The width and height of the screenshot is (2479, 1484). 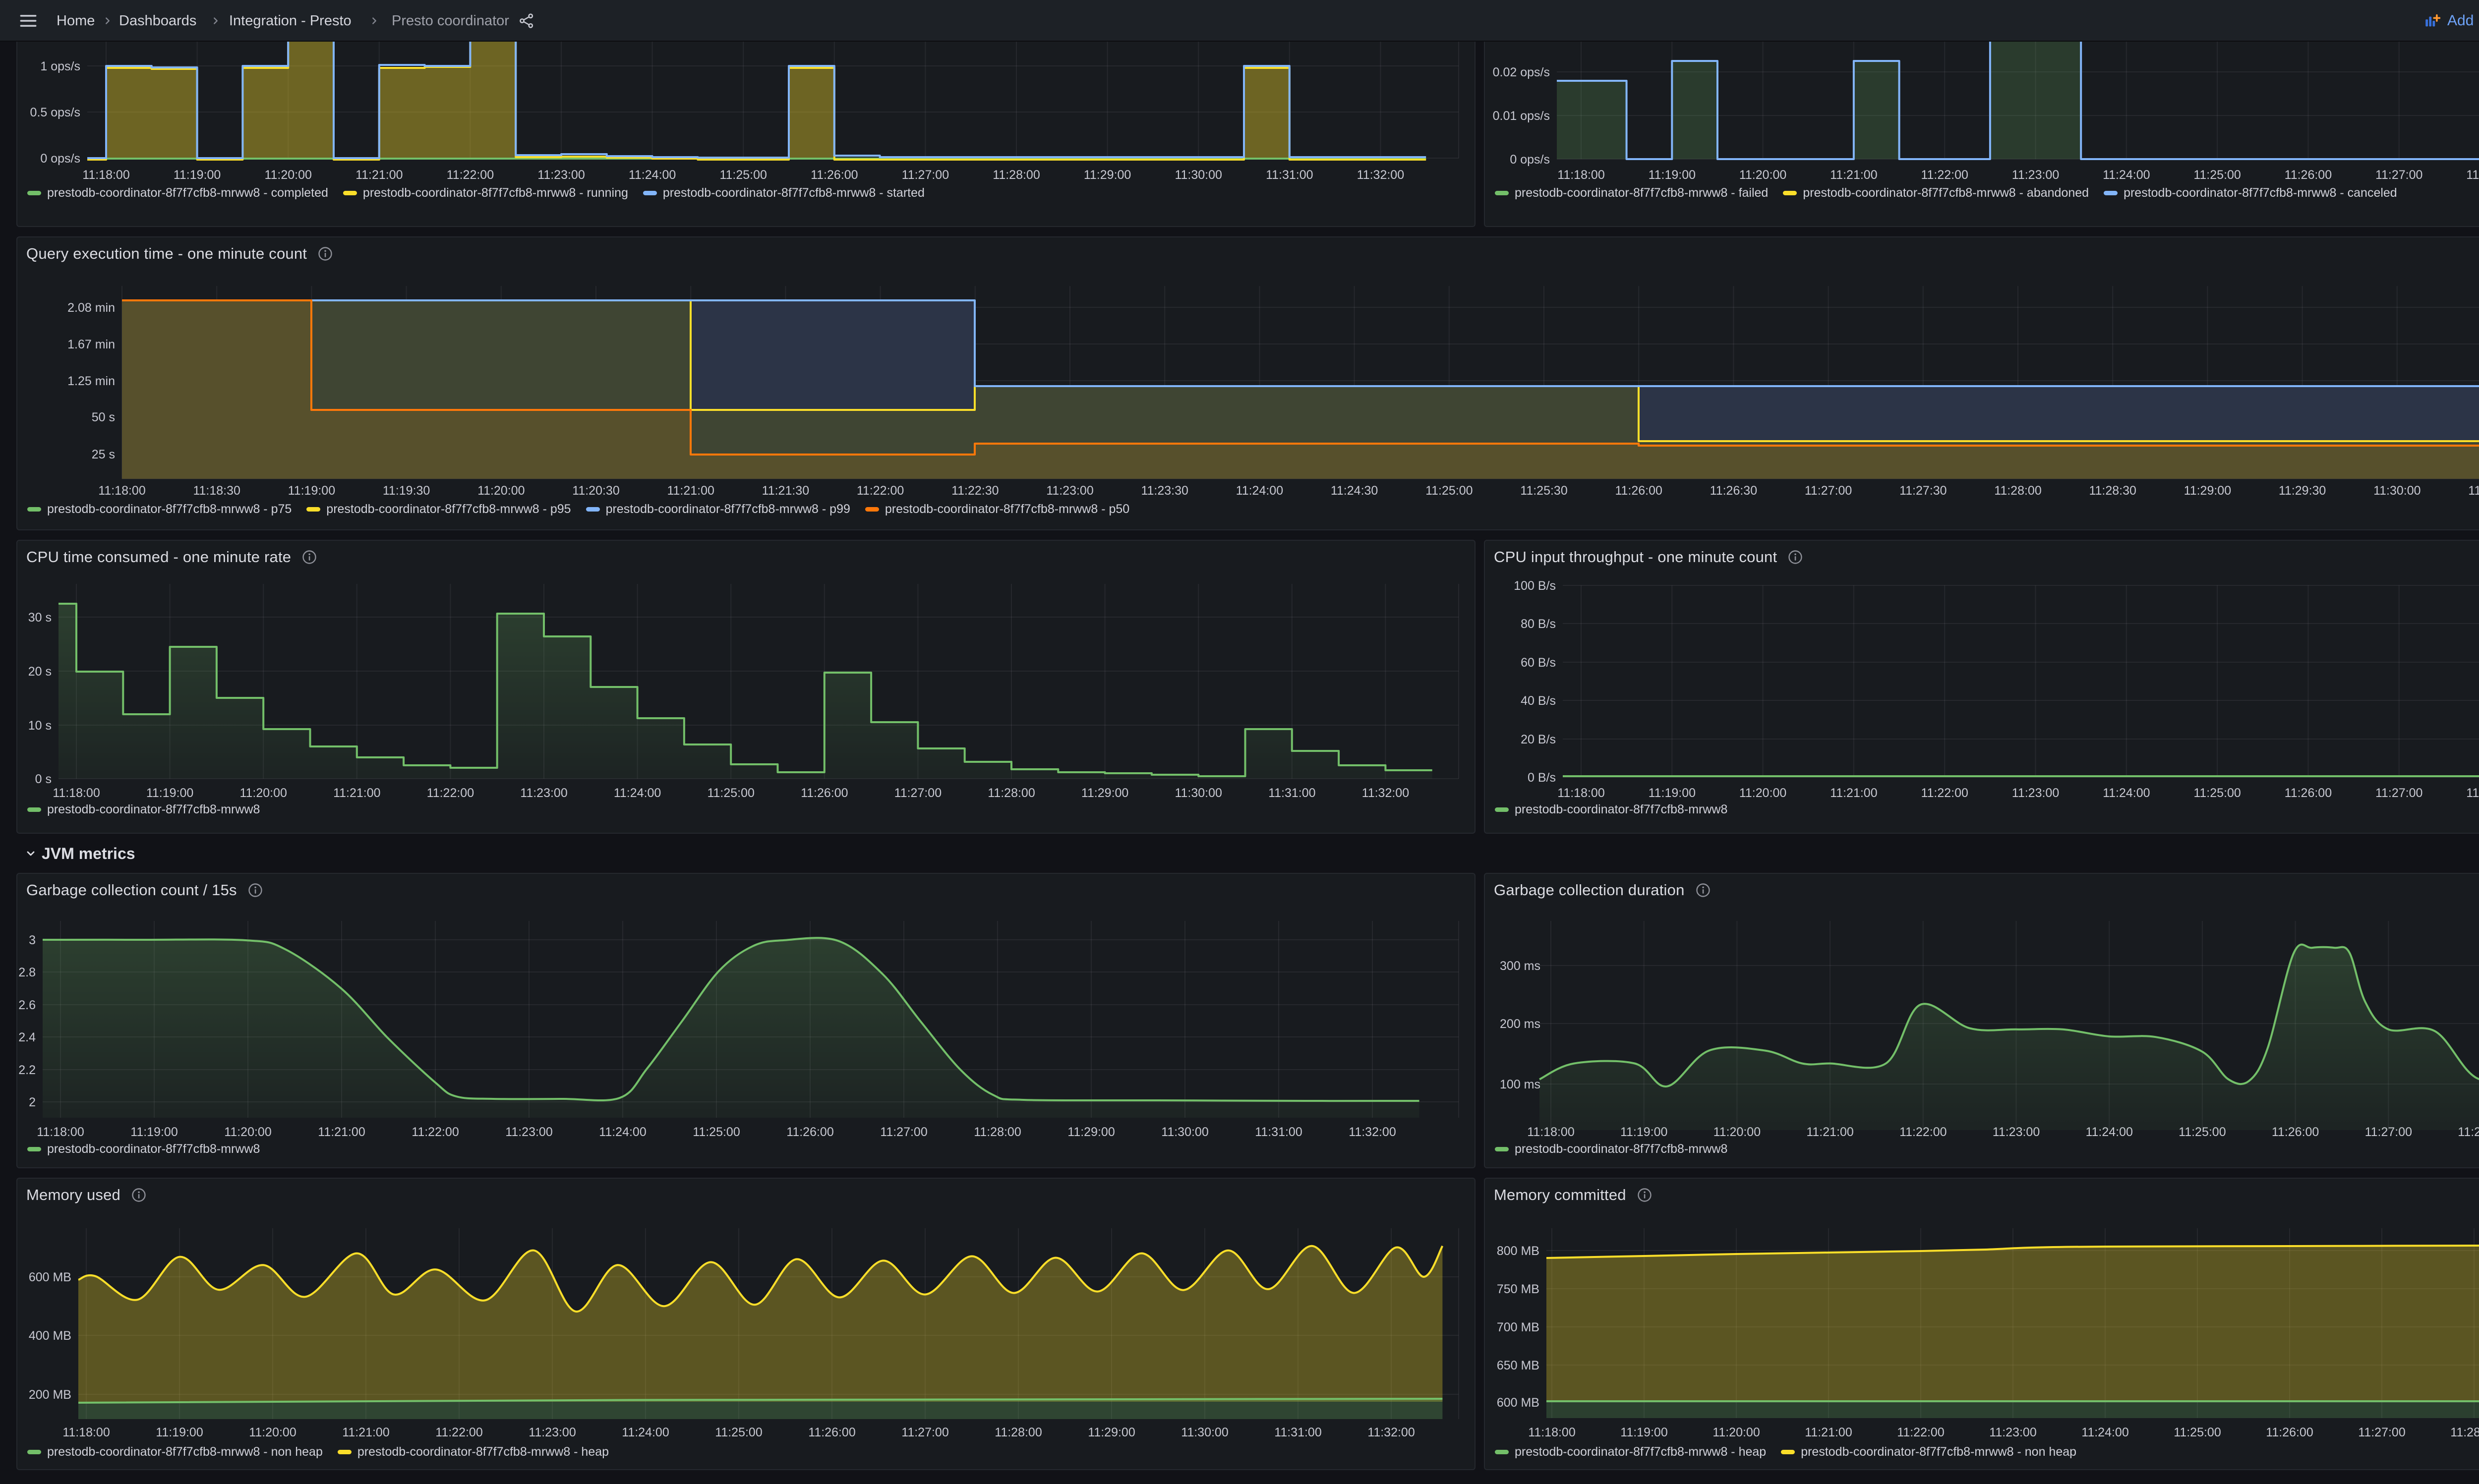 What do you see at coordinates (595, 491) in the screenshot?
I see `svg-text: 11:20:30` at bounding box center [595, 491].